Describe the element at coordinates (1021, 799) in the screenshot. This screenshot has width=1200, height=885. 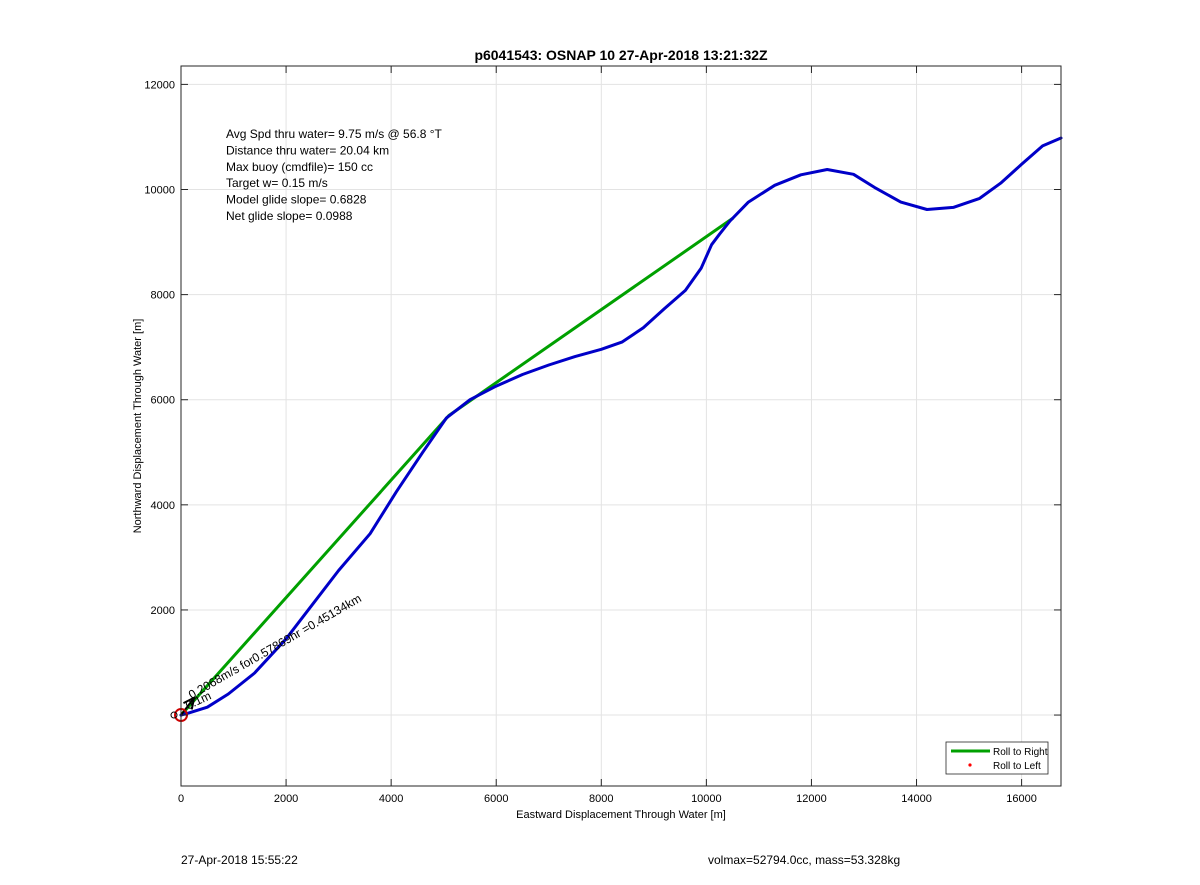
I see `x-tick-label: 16000` at that location.